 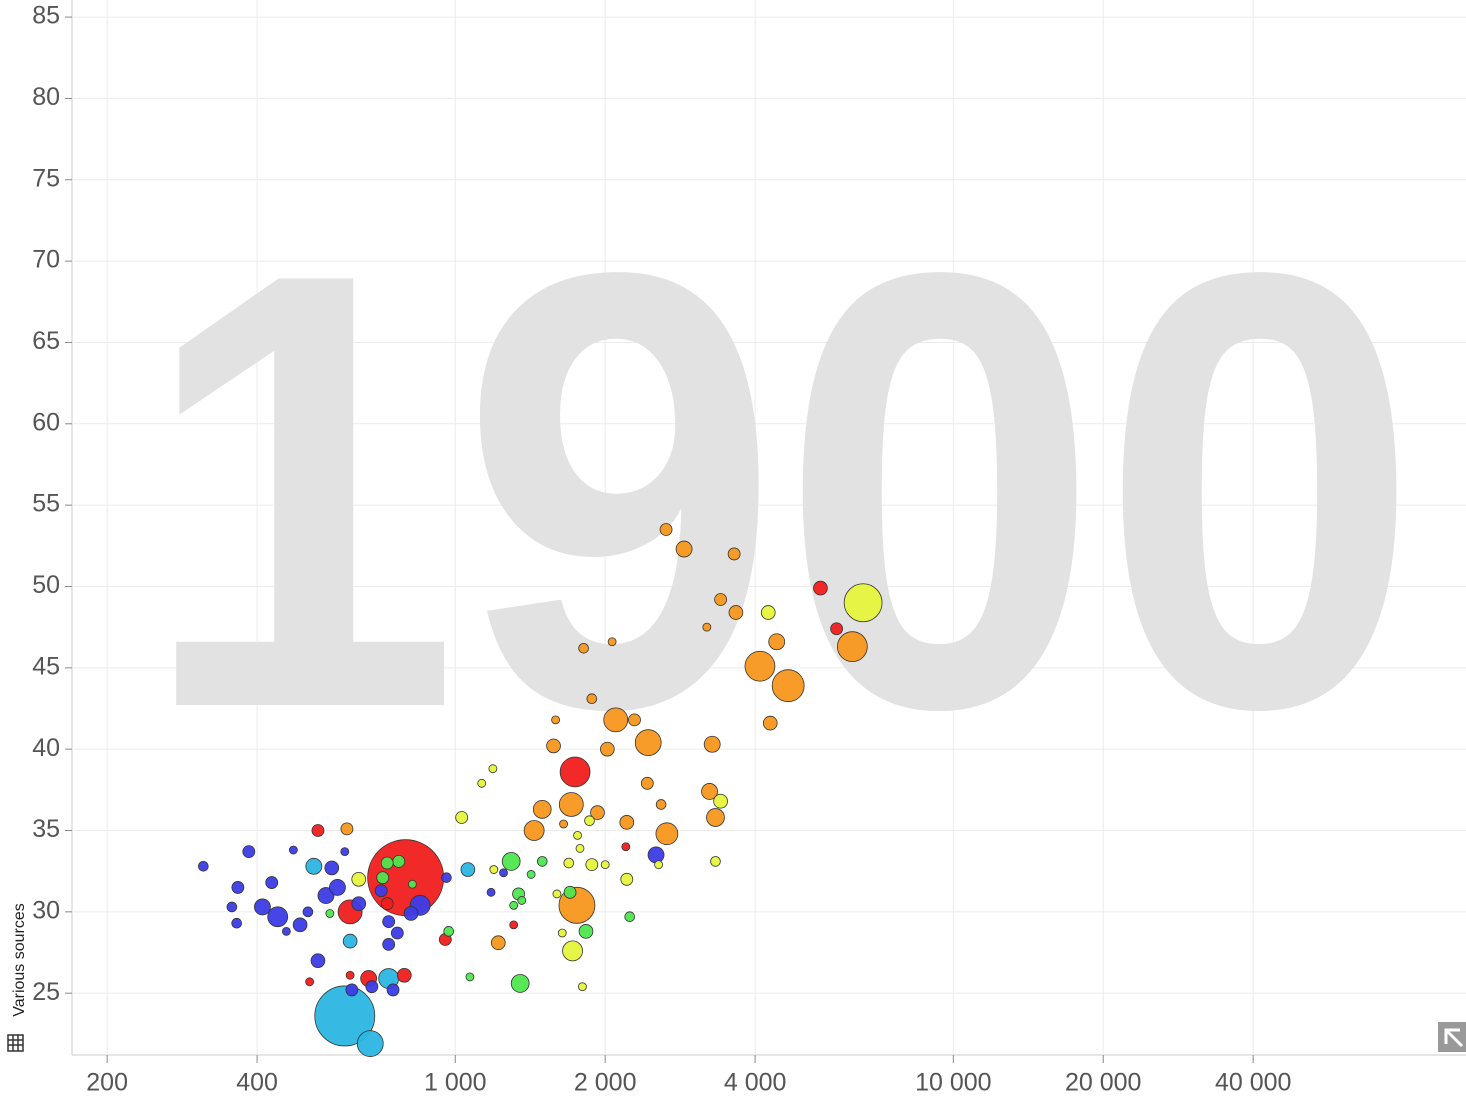 I want to click on y-tick-label: 80, so click(x=46, y=97).